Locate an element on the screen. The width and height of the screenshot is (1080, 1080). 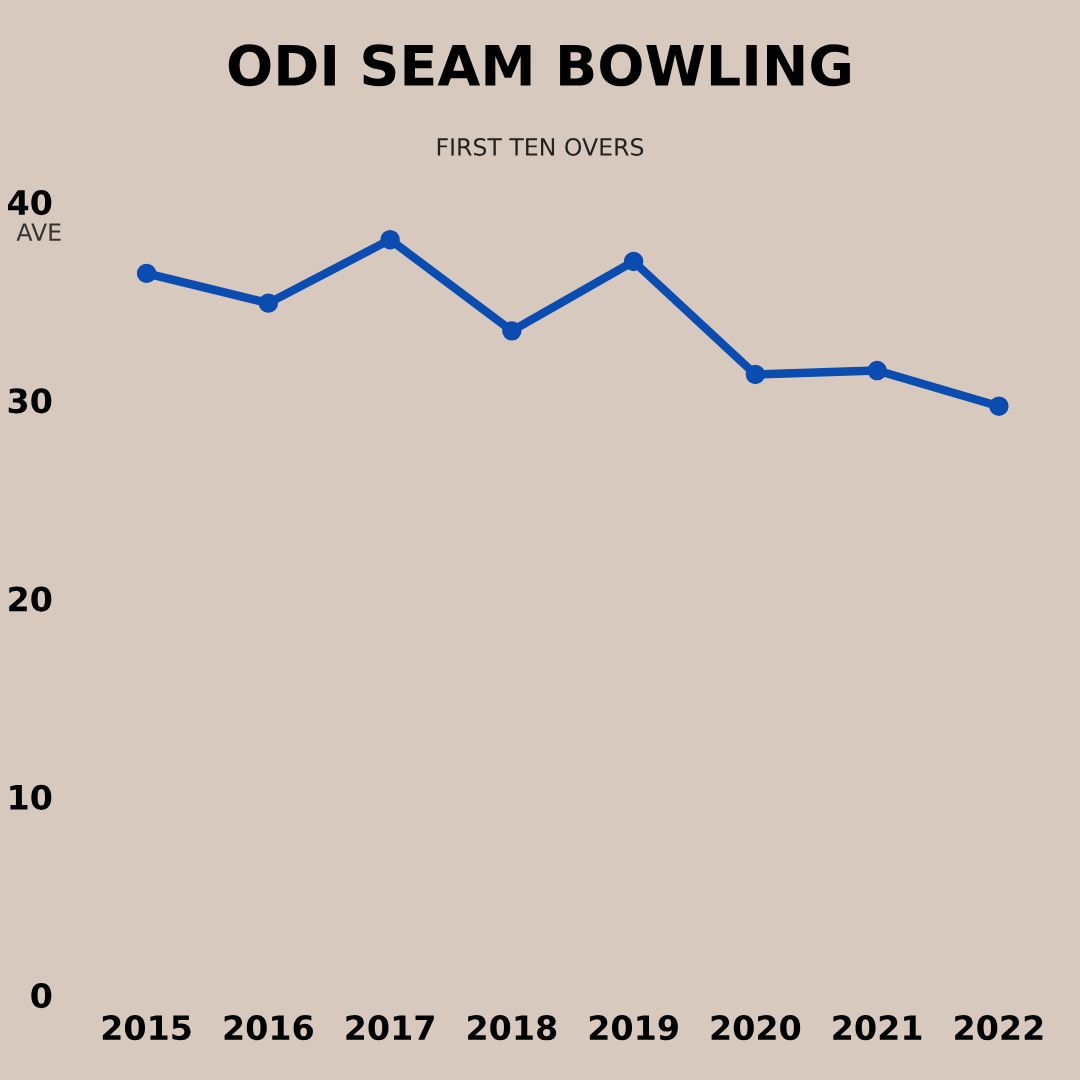
x-tick-label: 2016 is located at coordinates (268, 1028).